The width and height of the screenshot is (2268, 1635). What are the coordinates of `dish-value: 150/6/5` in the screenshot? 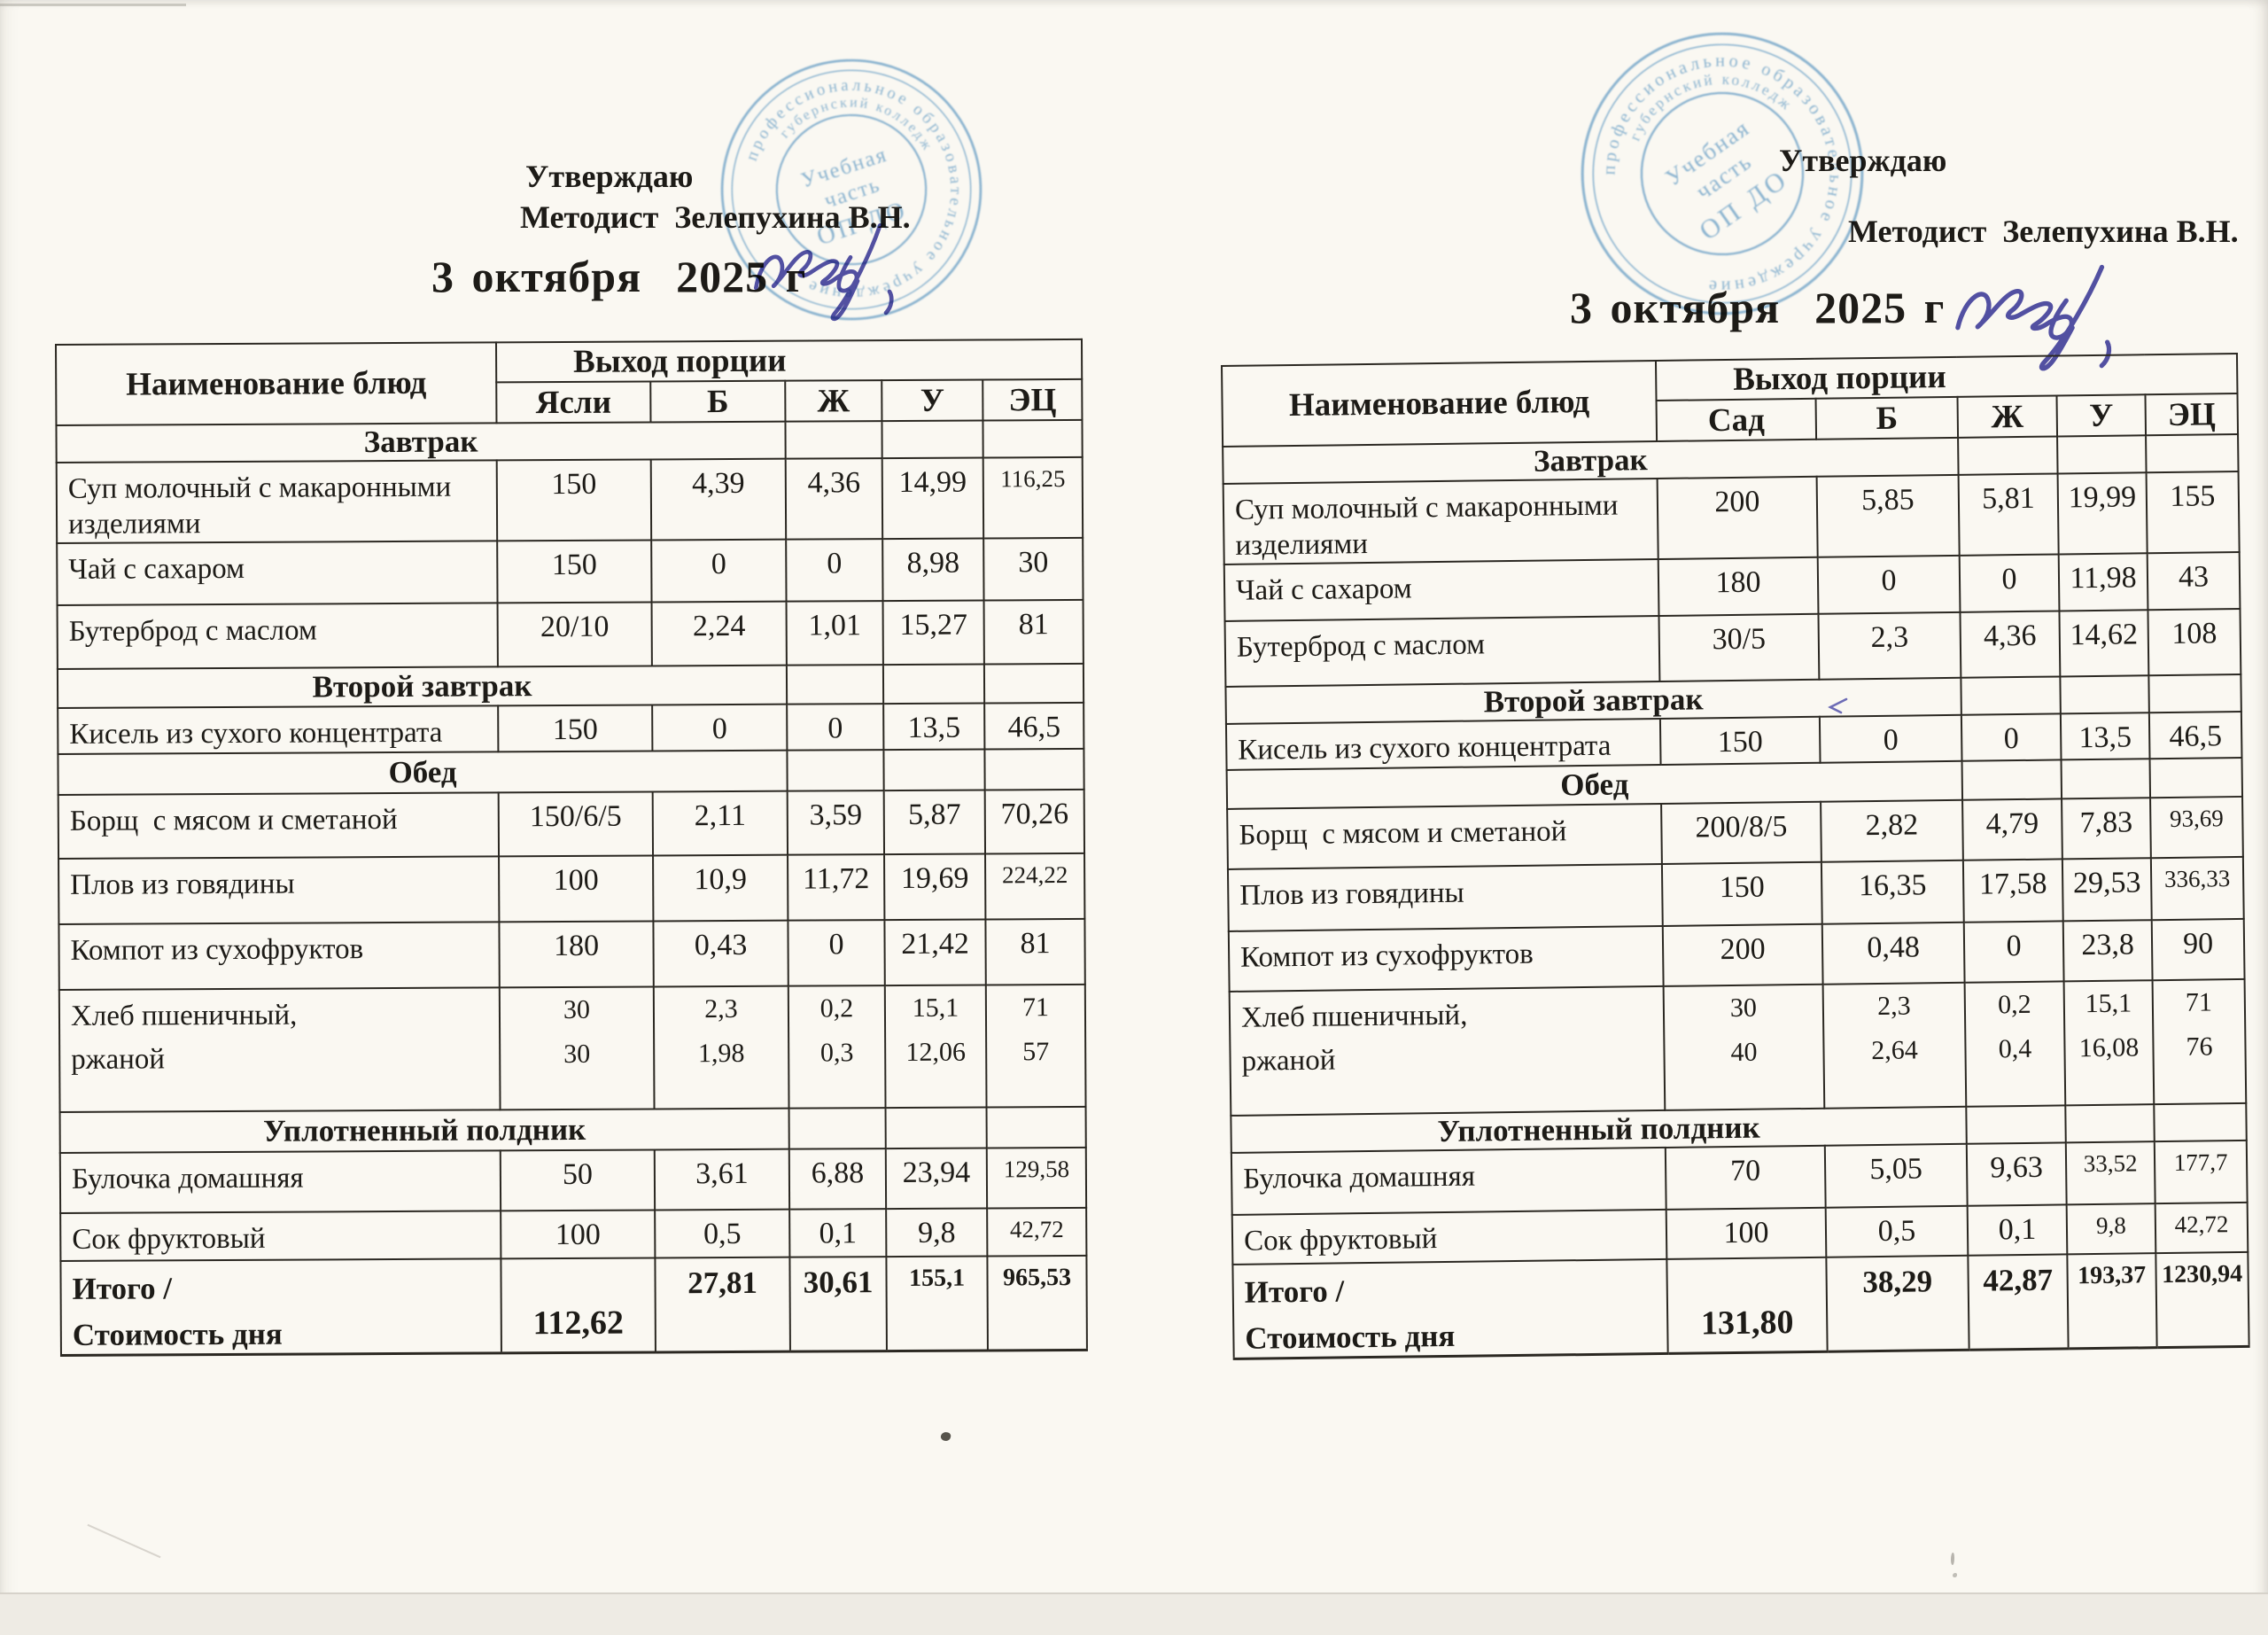 It's located at (576, 824).